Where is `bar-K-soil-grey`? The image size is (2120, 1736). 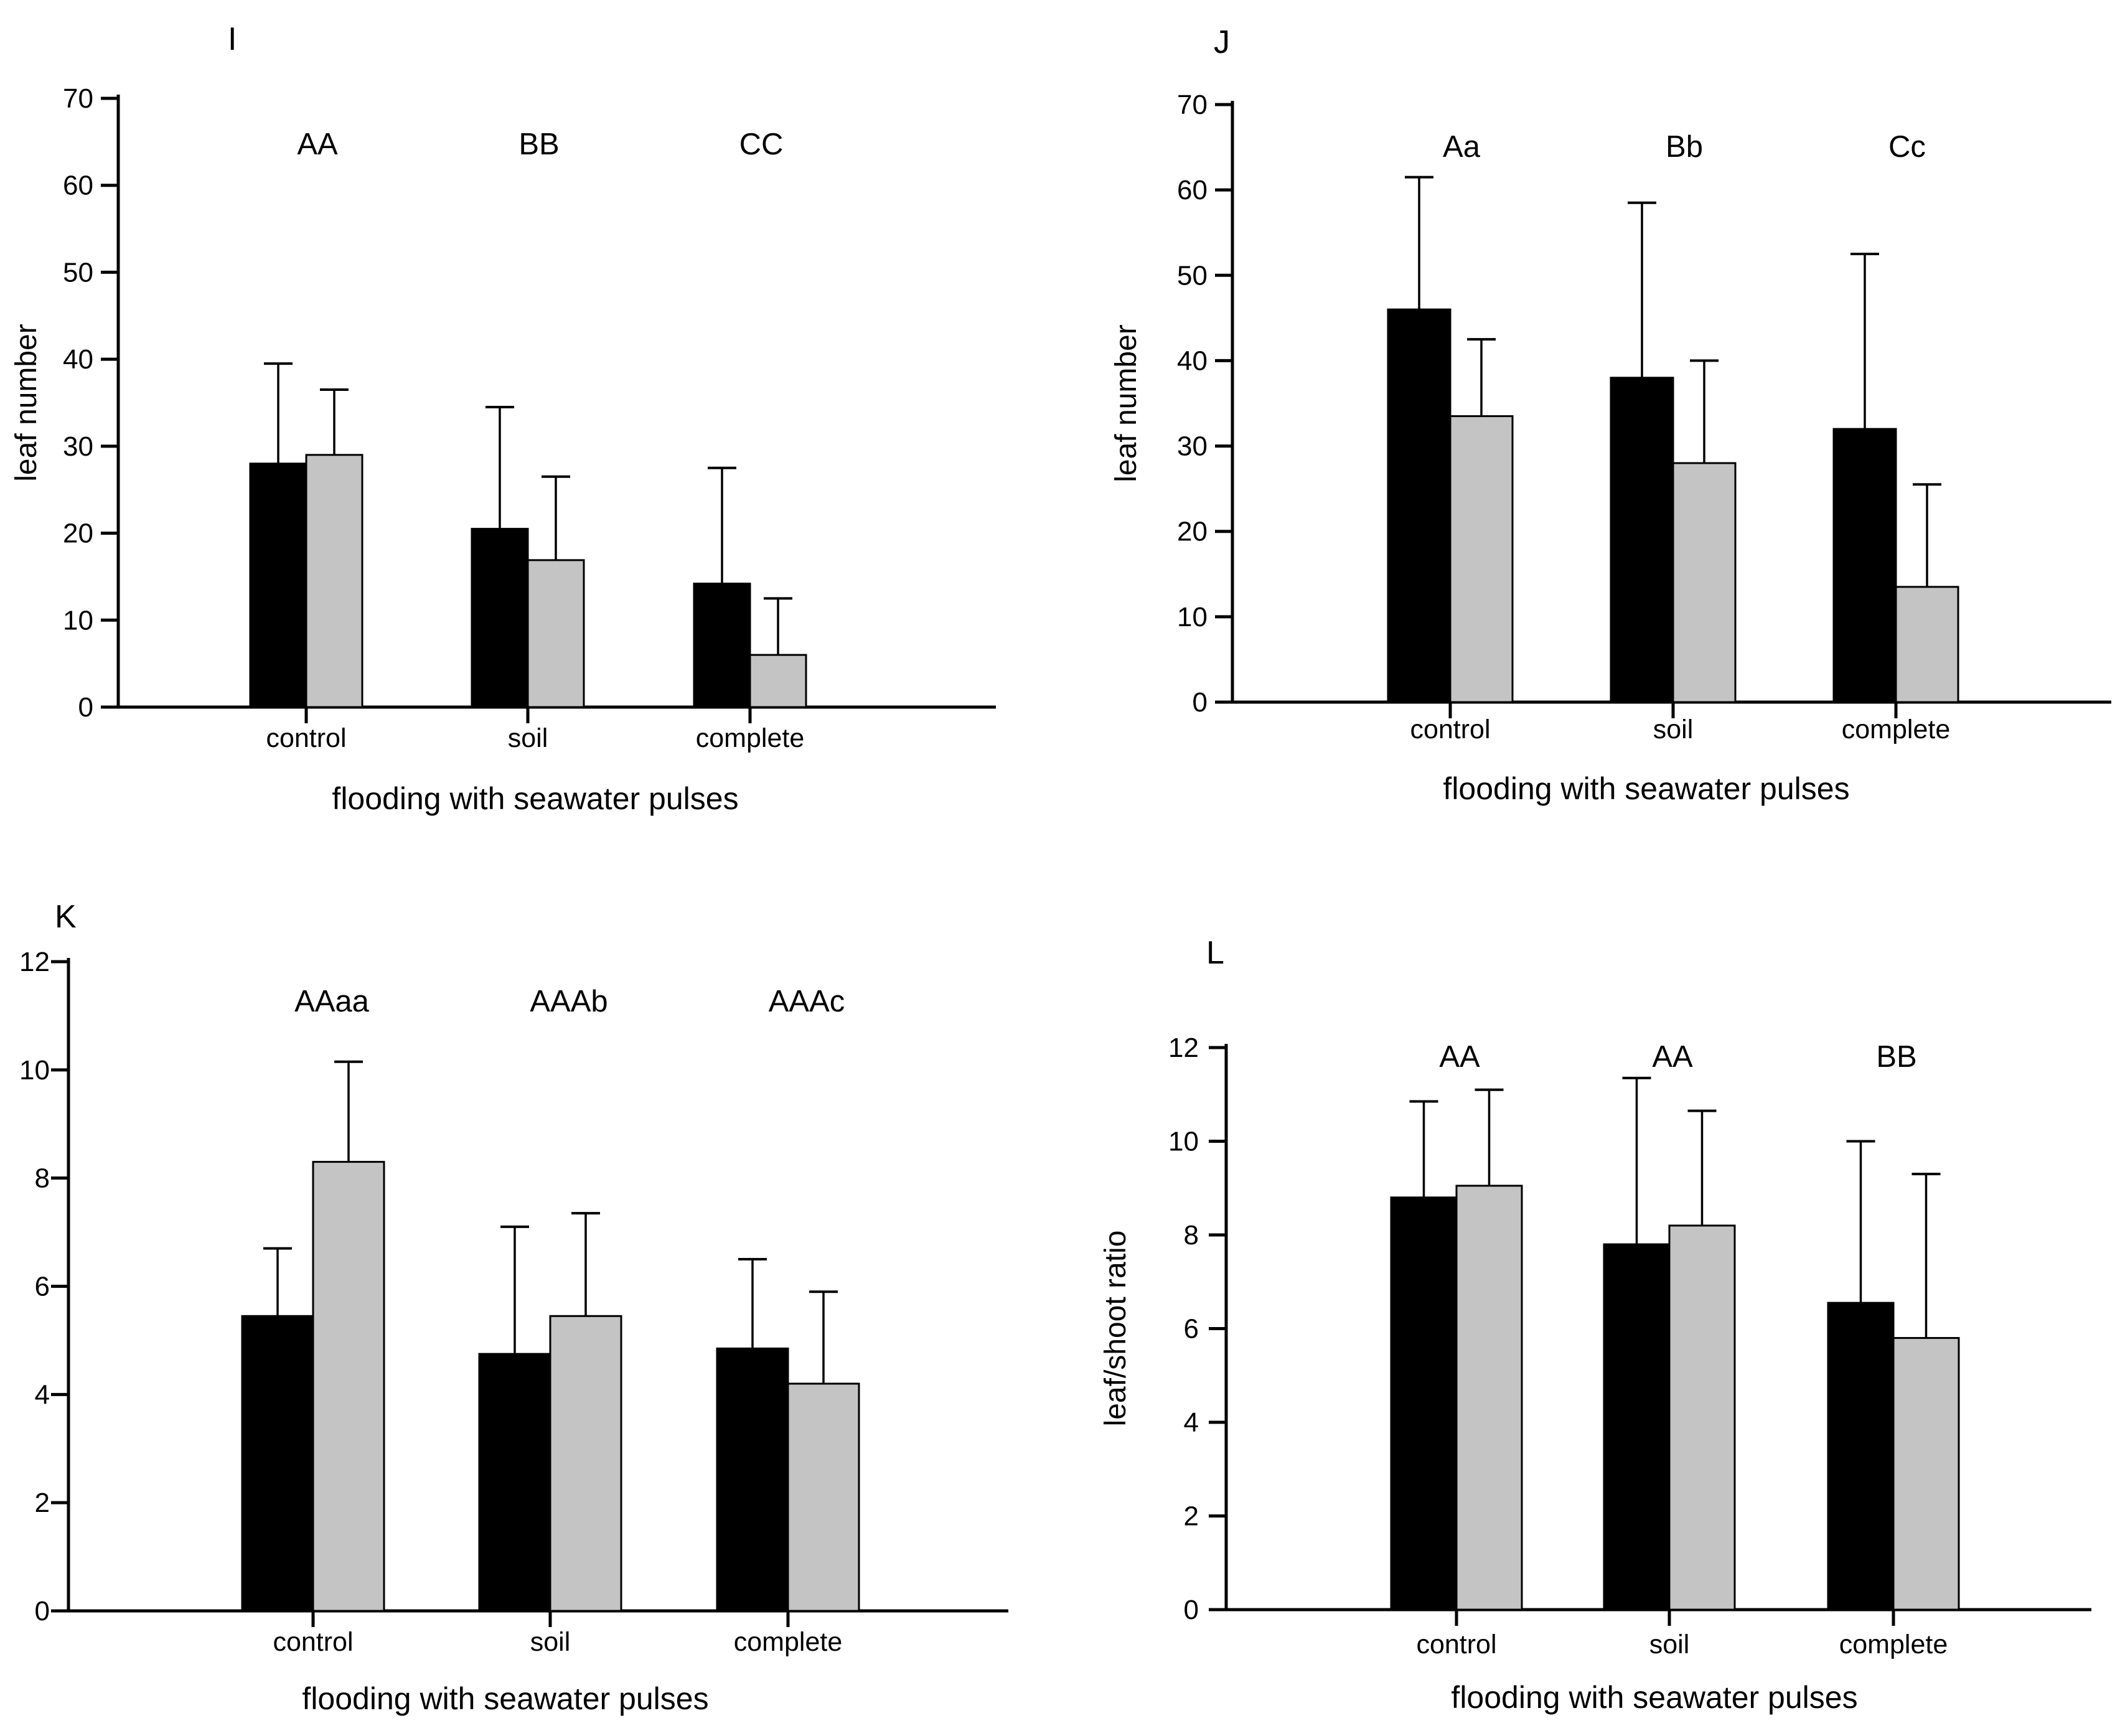
bar-K-soil-grey is located at coordinates (585, 1463).